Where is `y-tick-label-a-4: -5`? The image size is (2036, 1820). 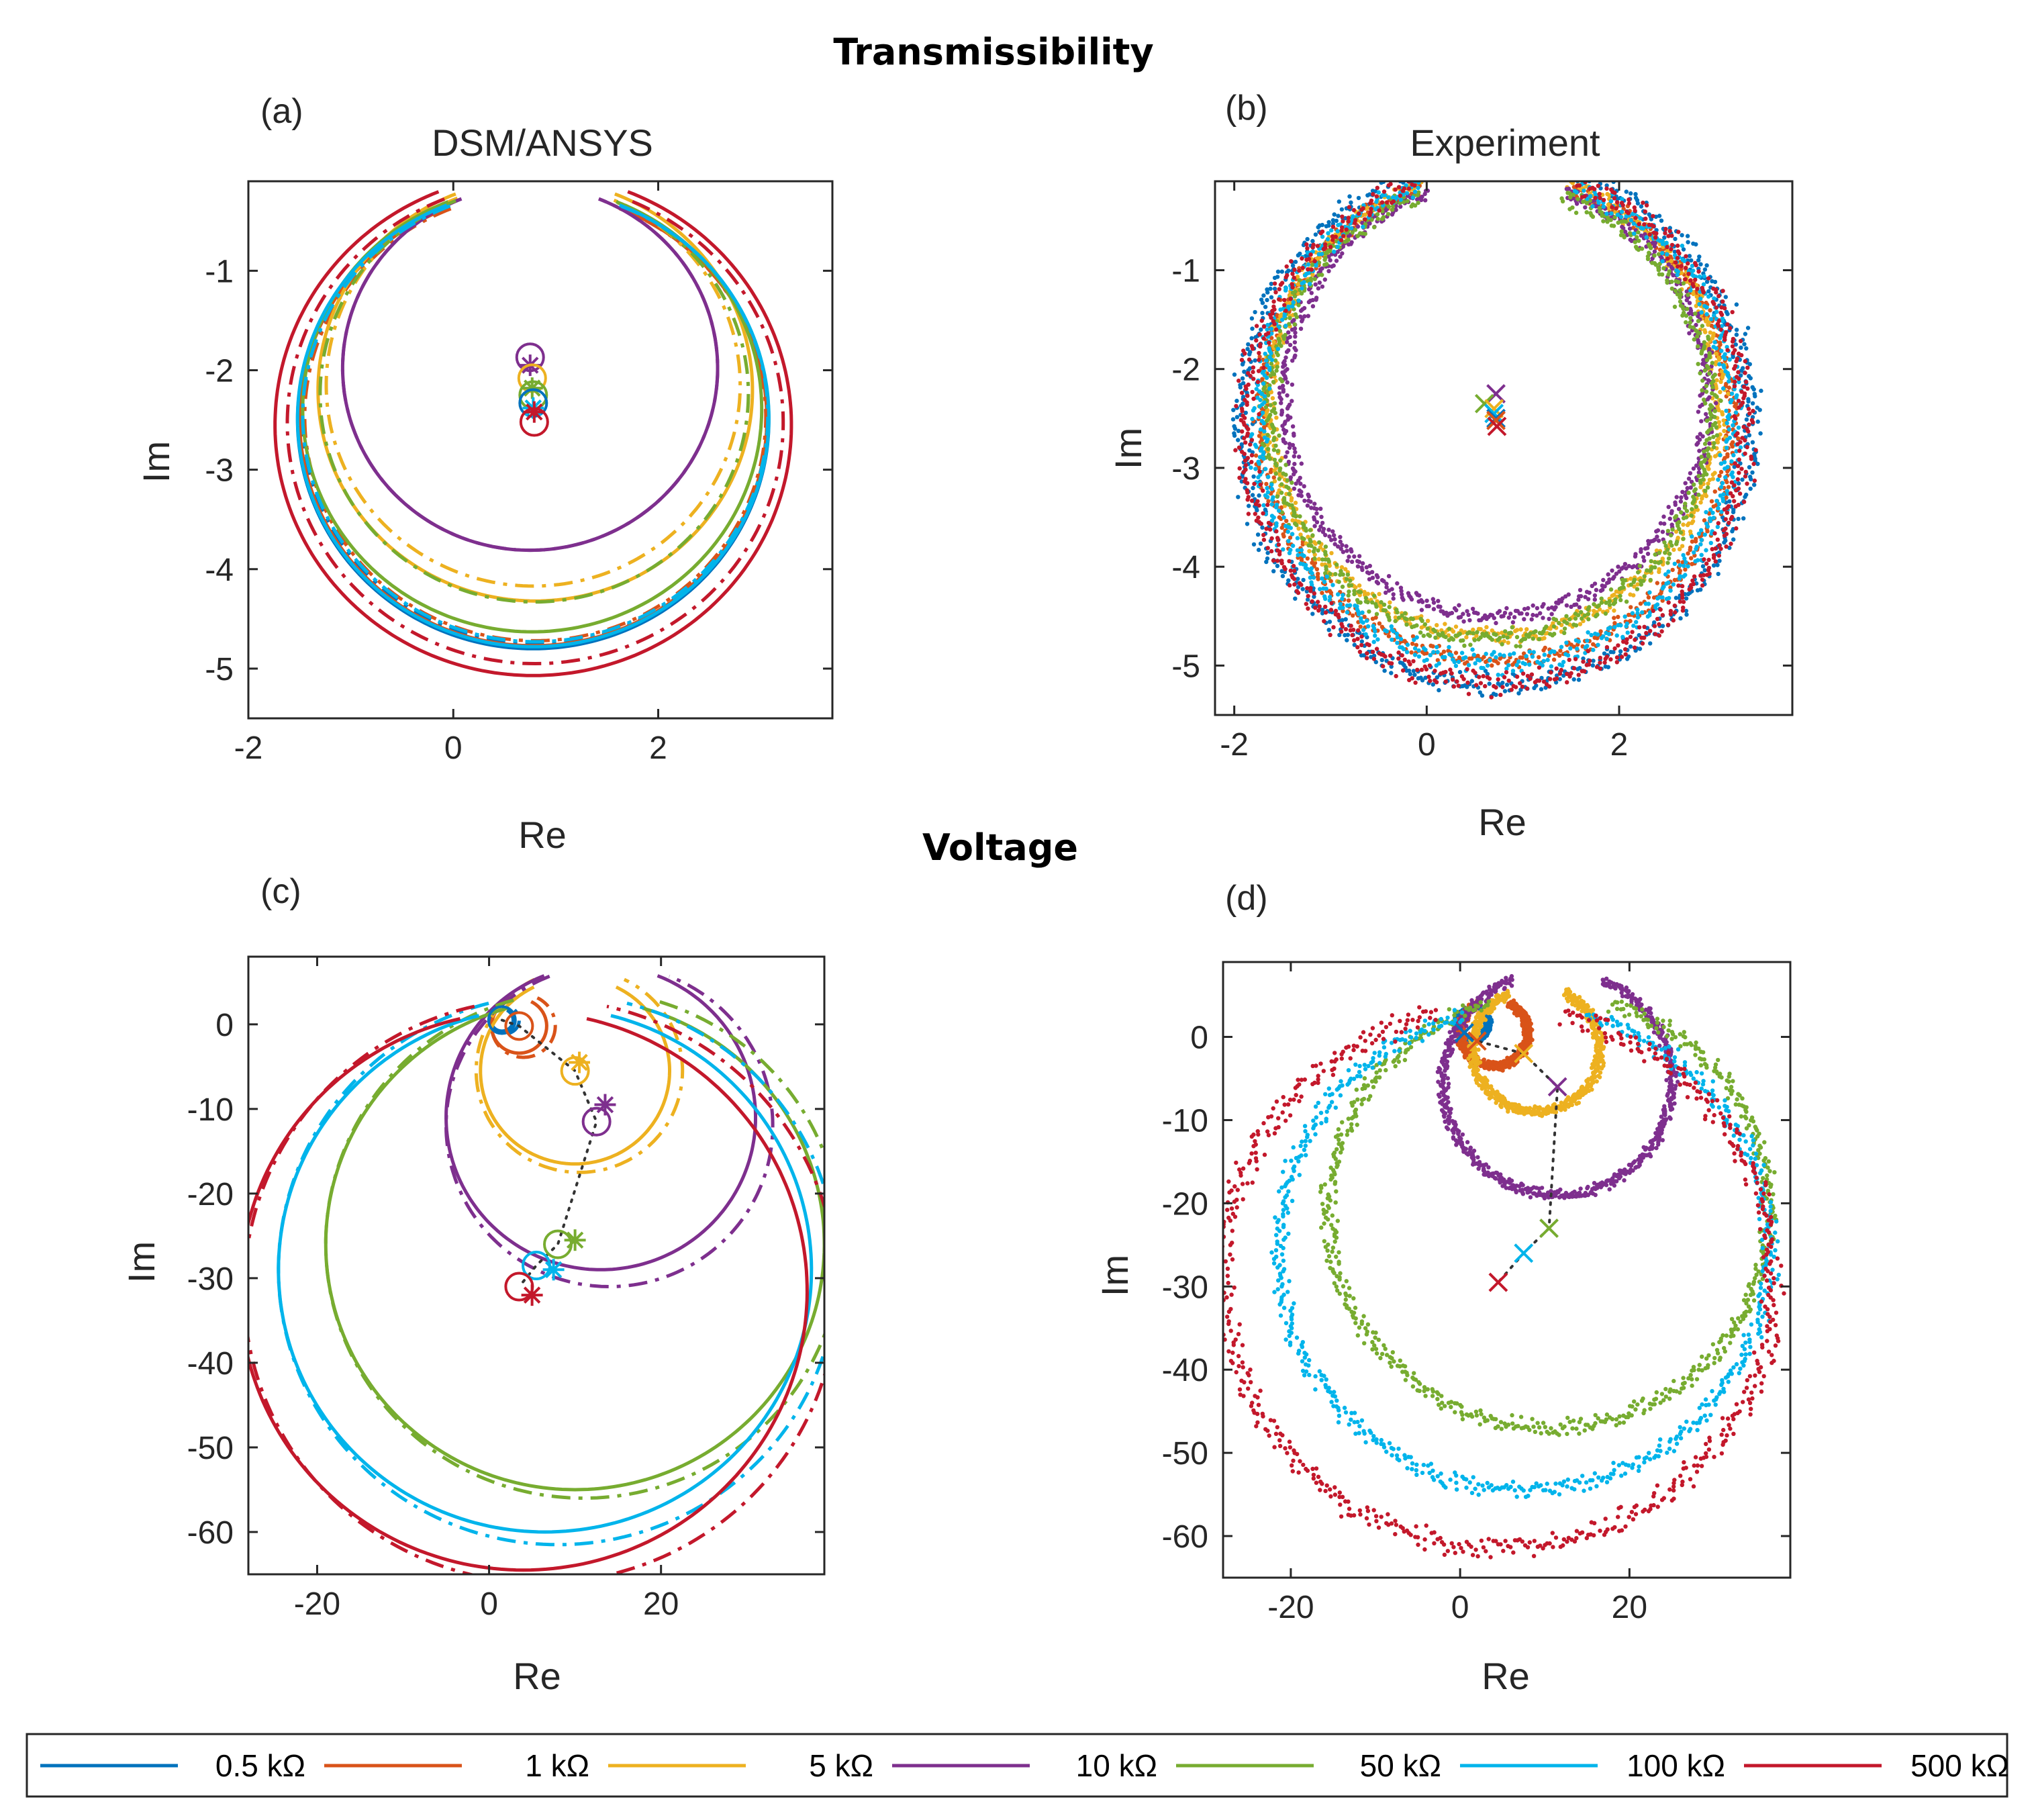
y-tick-label-a-4: -5 is located at coordinates (220, 670).